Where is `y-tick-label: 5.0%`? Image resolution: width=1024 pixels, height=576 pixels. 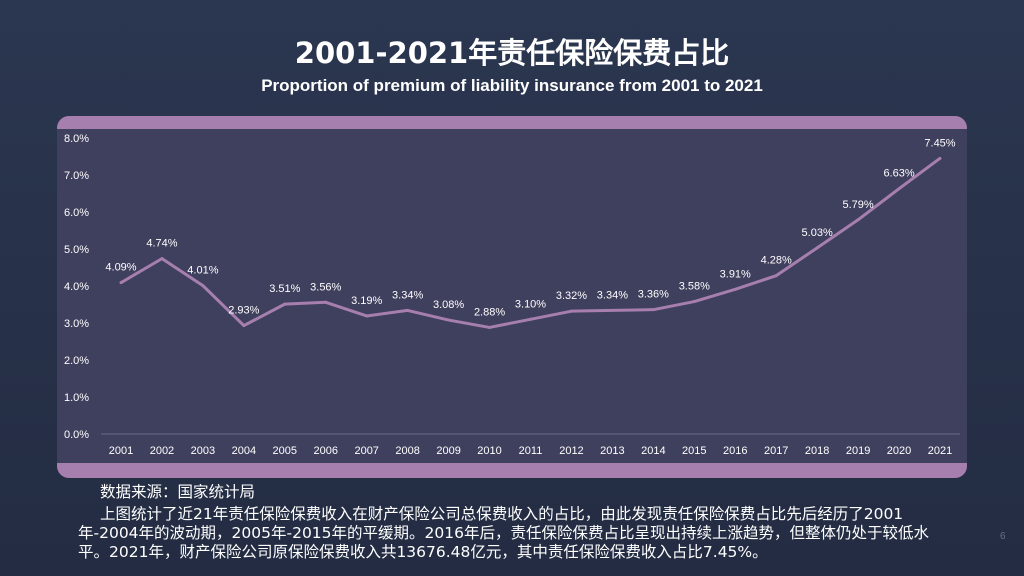
y-tick-label: 5.0% is located at coordinates (76, 250).